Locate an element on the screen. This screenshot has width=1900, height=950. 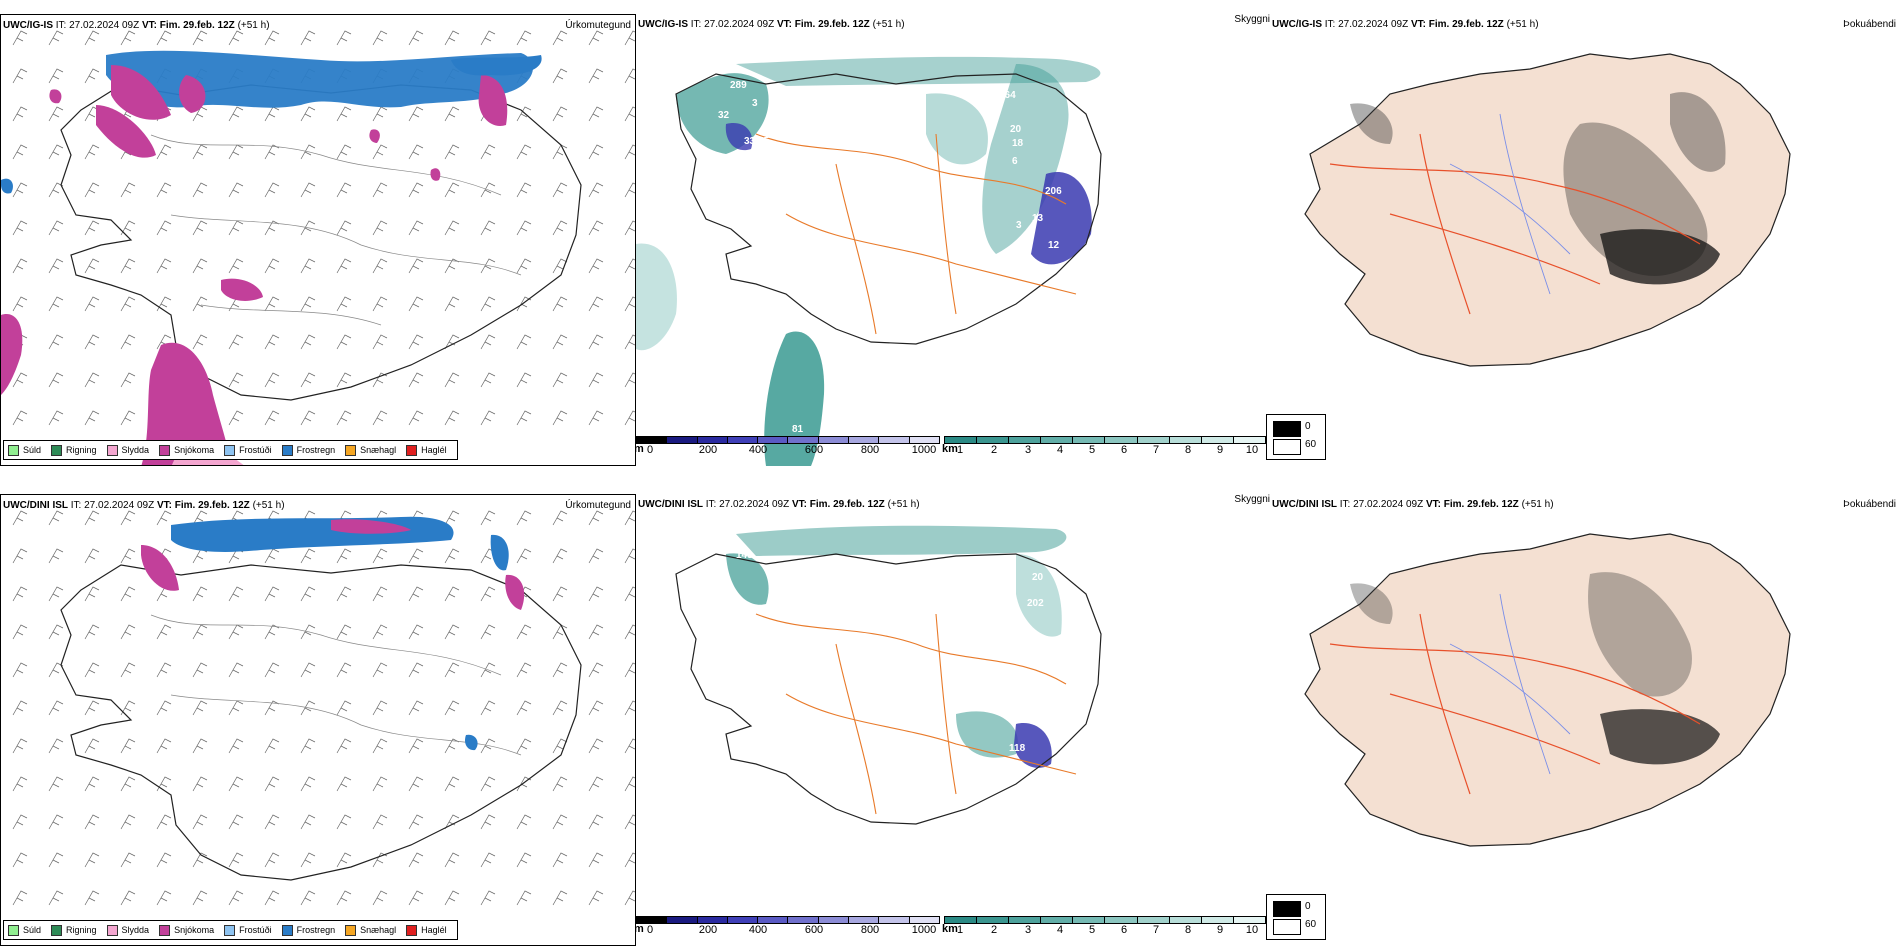
tick-label: 4 is located at coordinates (1060, 450).